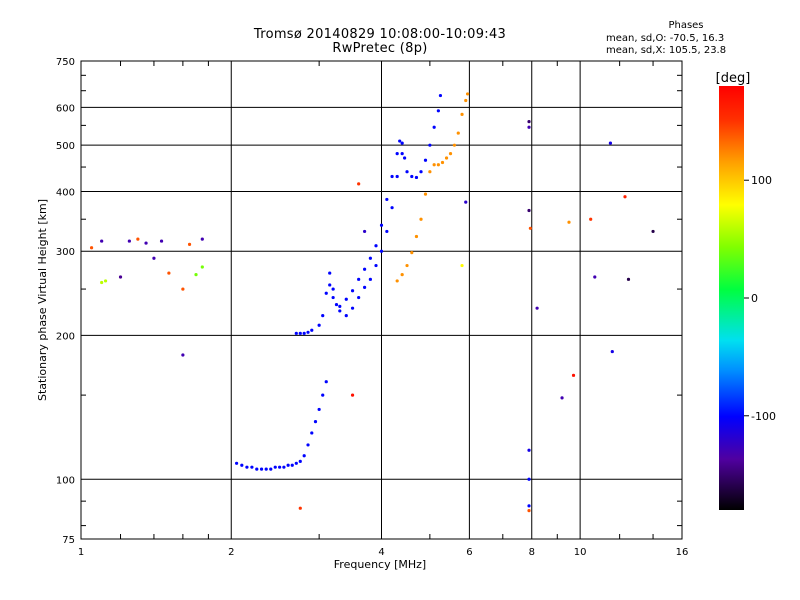 The width and height of the screenshot is (800, 600). Describe the element at coordinates (763, 416) in the screenshot. I see `colorbar-tick-label: -100` at that location.